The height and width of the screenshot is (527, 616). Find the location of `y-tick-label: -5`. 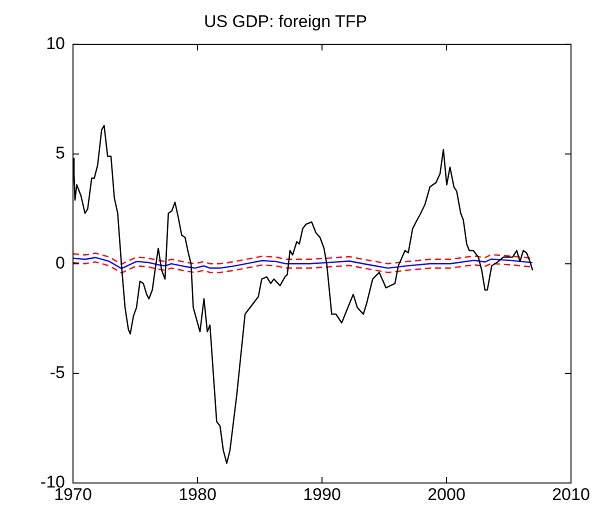

y-tick-label: -5 is located at coordinates (57, 372).